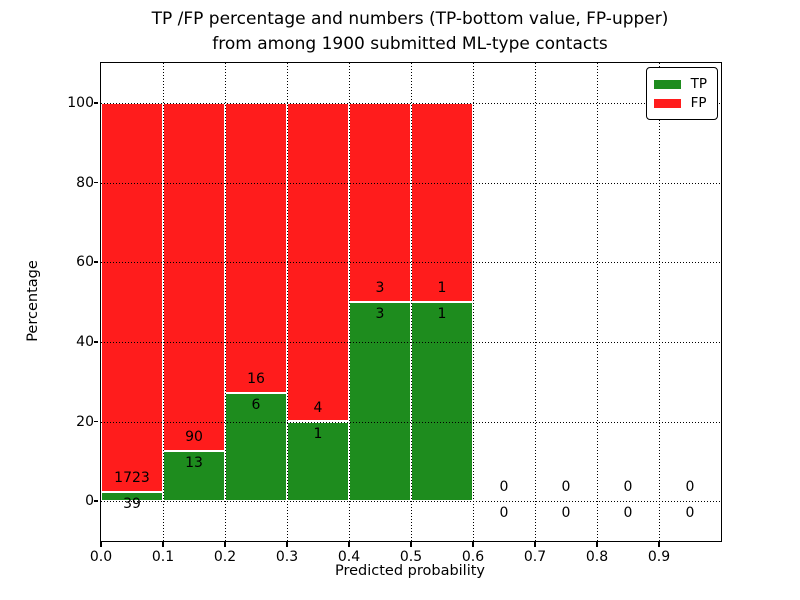 This screenshot has width=800, height=600. Describe the element at coordinates (85, 182) in the screenshot. I see `y-tick-label: 80` at that location.